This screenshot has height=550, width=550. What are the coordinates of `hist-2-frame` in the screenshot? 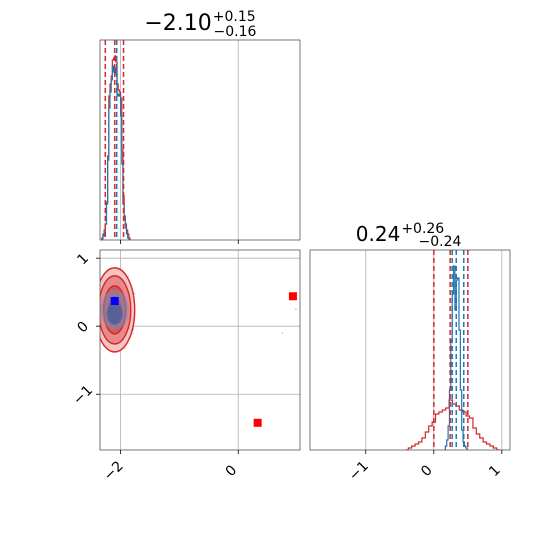 It's located at (410, 350).